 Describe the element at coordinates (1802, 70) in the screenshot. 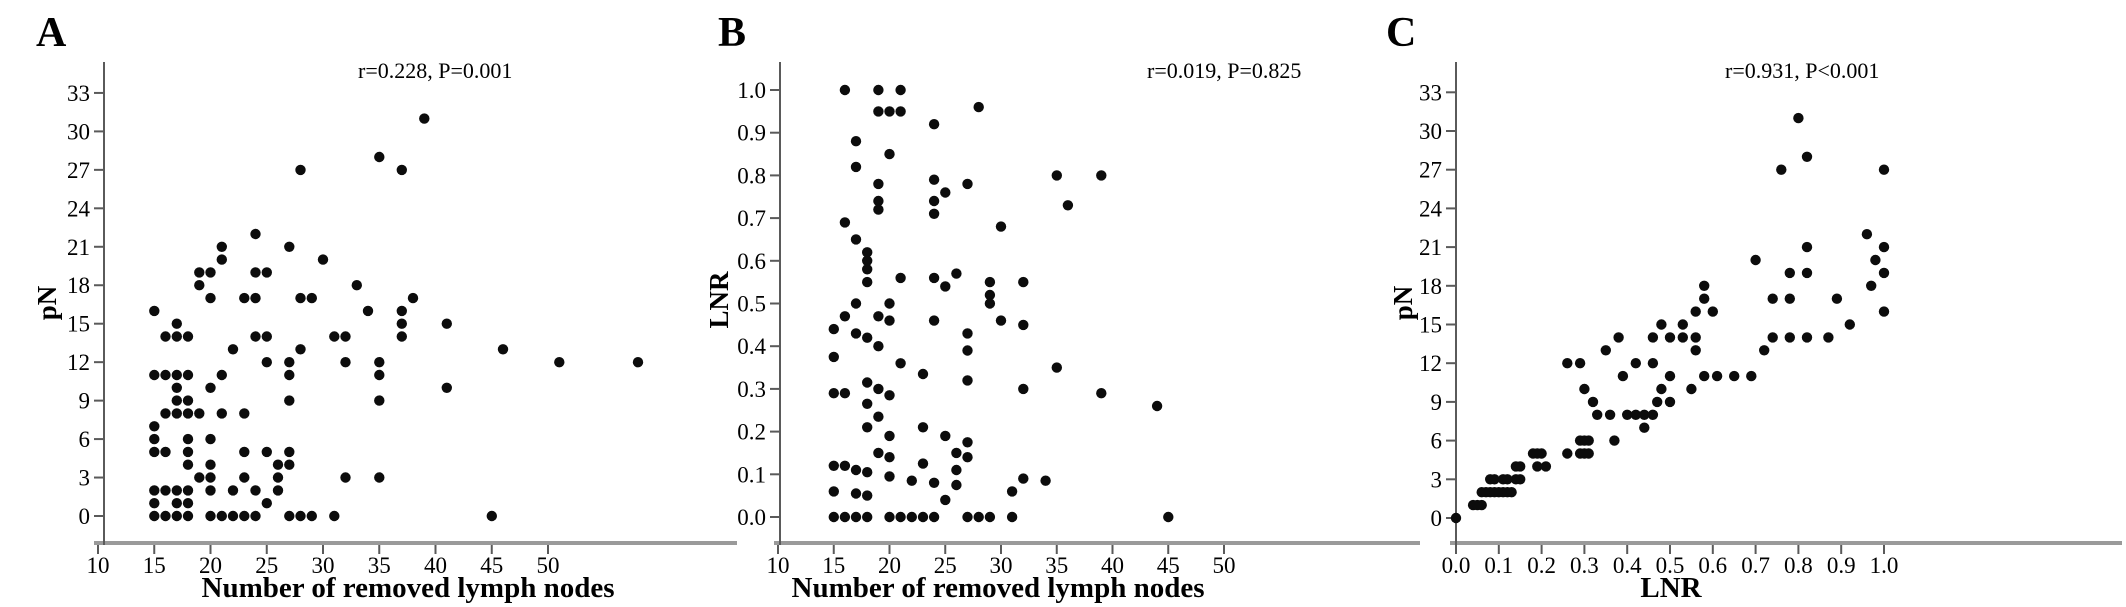

I see `correlation-annotation: r=0.931, P<0.001` at that location.